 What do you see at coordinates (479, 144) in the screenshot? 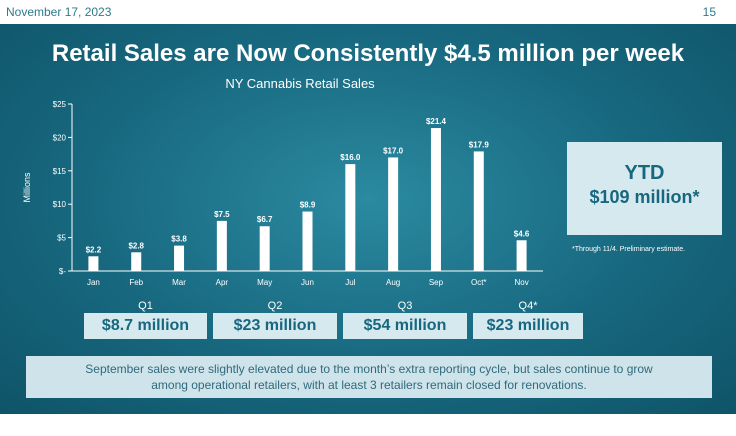
I see `data-label: $17.9` at bounding box center [479, 144].